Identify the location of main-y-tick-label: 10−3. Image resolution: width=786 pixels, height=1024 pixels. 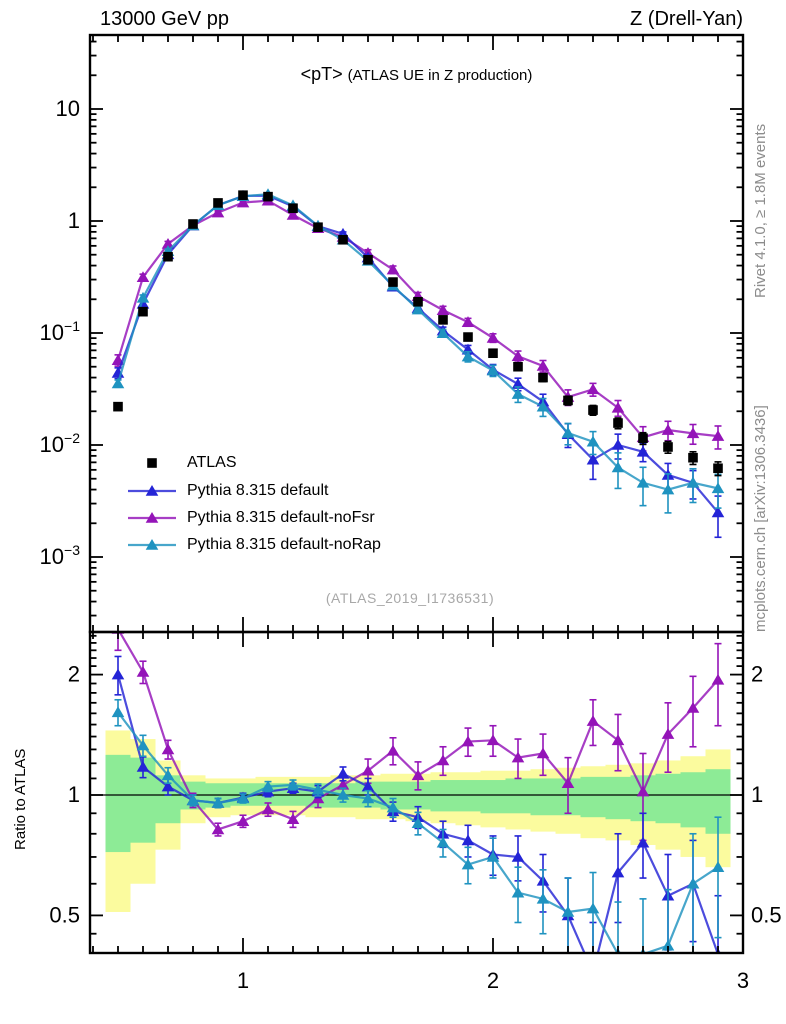
(60, 555).